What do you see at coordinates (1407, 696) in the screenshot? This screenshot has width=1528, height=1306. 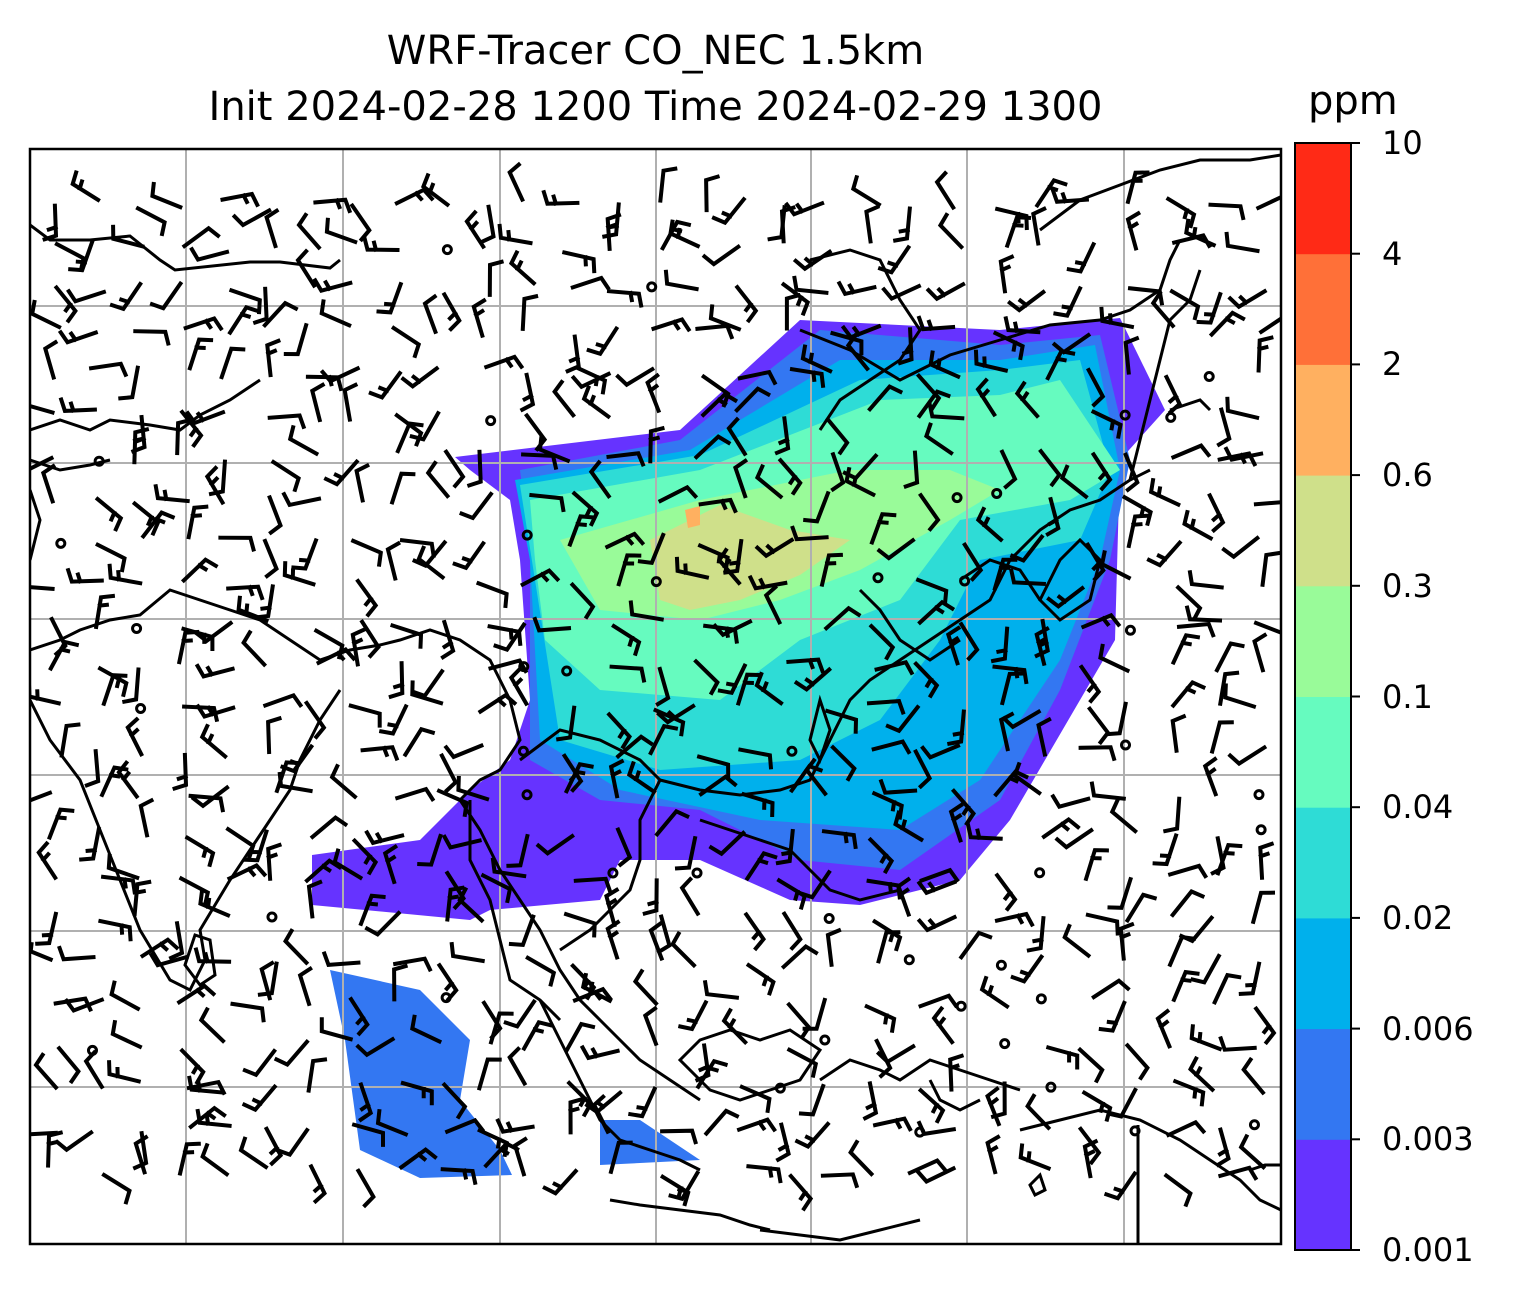 I see `colorbar-tick-label: 0.1` at bounding box center [1407, 696].